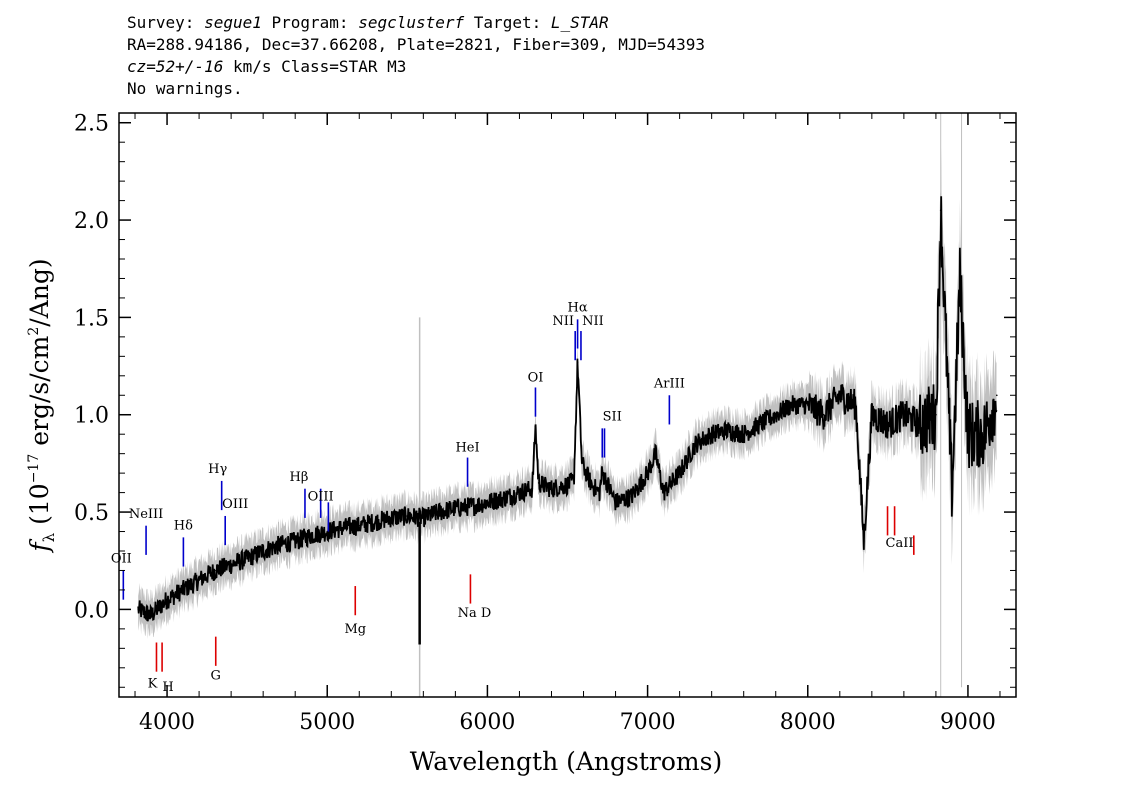 Image resolution: width=1134 pixels, height=810 pixels. What do you see at coordinates (579, 22) in the screenshot?
I see `target-value: L_STAR` at bounding box center [579, 22].